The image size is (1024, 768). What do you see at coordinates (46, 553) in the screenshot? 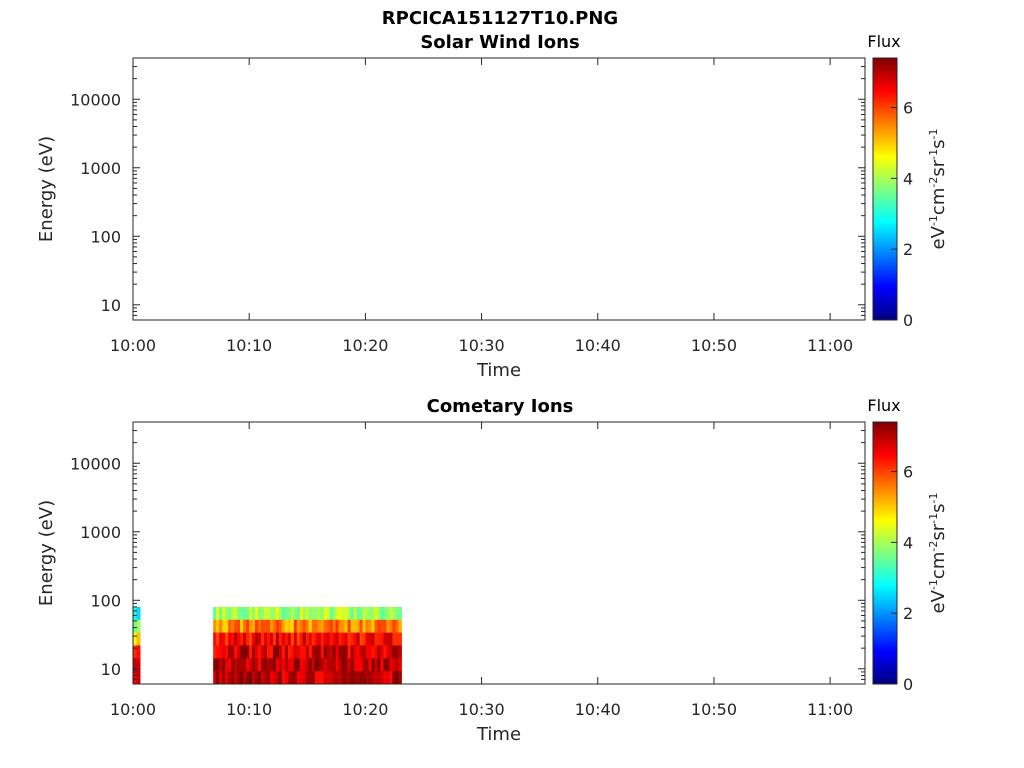
I see `y-axis-label: Energy (eV)` at bounding box center [46, 553].